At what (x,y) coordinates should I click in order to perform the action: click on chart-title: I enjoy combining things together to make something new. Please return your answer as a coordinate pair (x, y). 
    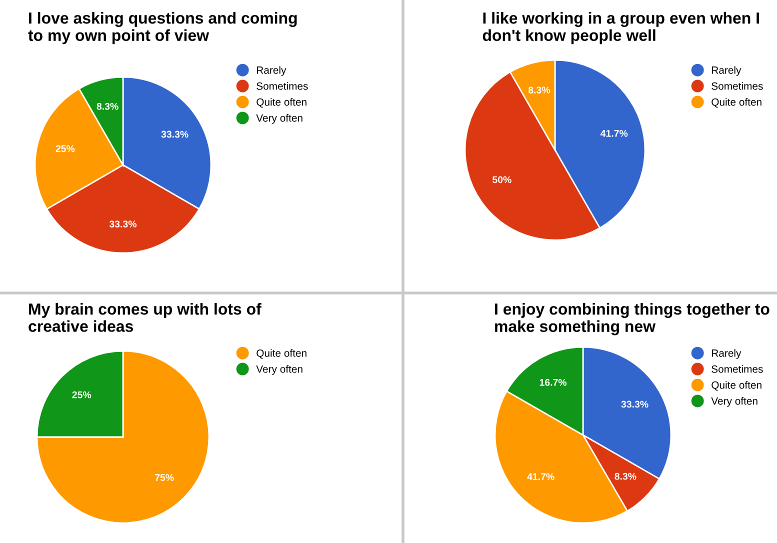
    Looking at the image, I should click on (632, 319).